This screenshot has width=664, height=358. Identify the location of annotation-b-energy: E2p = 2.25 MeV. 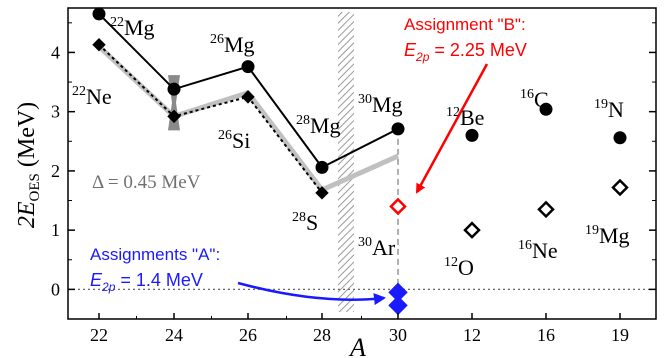
(465, 52).